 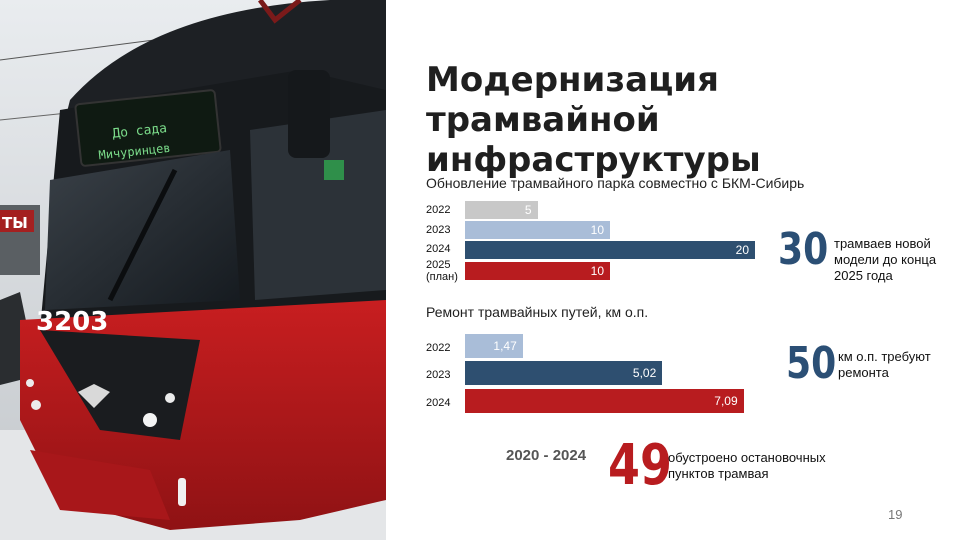 I want to click on fleet-category-2024: 2024, so click(x=438, y=249).